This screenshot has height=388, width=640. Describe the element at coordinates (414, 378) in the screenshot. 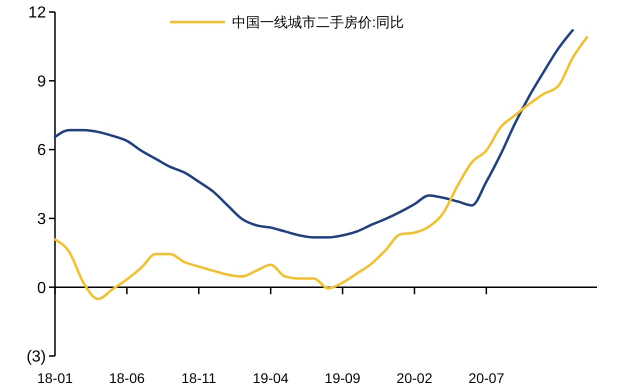

I see `x-tick-label: 20-02` at that location.